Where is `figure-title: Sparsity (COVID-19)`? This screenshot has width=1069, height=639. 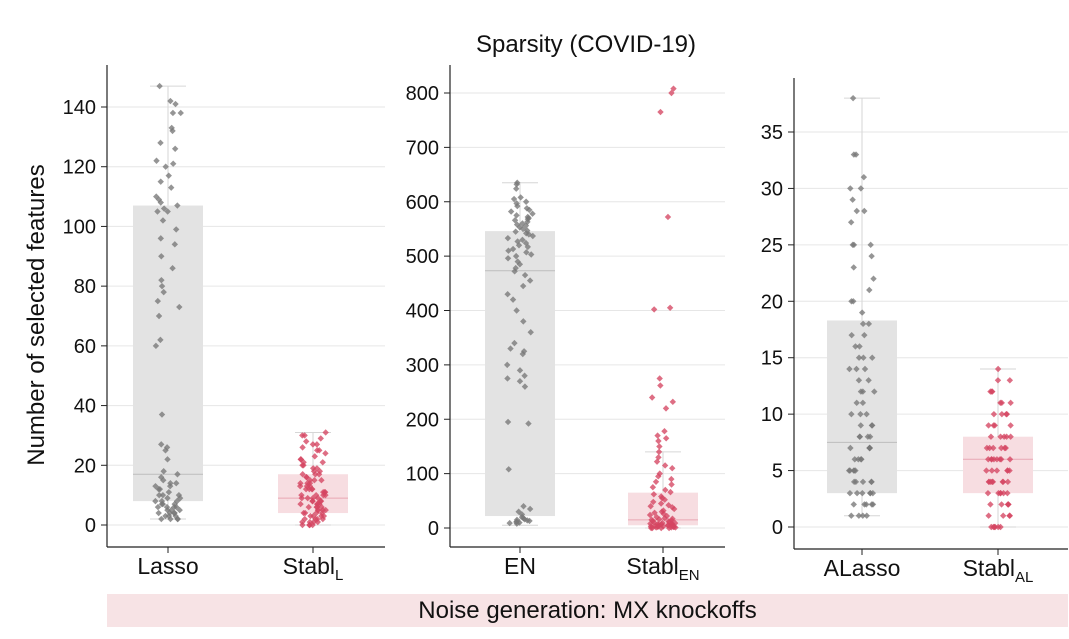
figure-title: Sparsity (COVID-19) is located at coordinates (586, 44).